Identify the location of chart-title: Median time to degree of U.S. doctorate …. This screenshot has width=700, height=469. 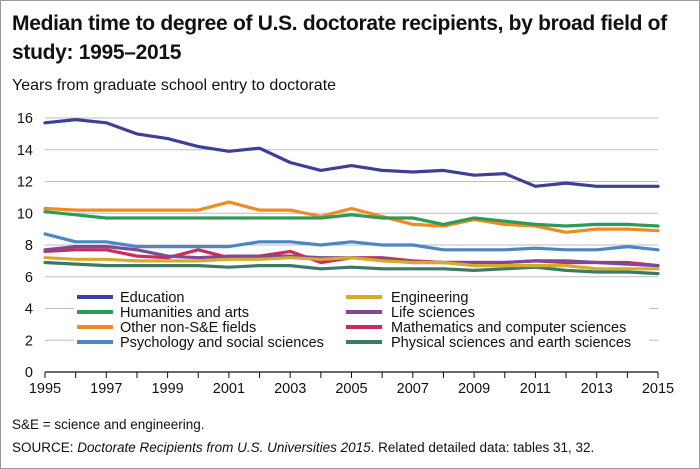
(339, 38).